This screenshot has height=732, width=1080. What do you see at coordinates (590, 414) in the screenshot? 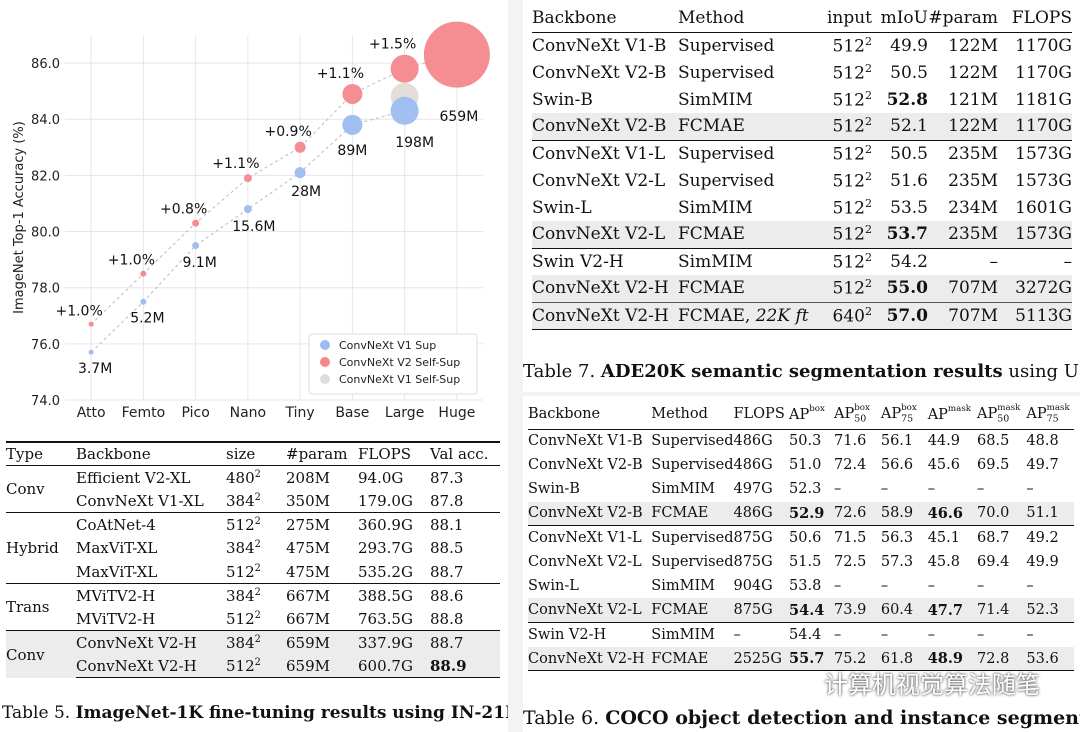
I see `t6-header-backbone: Backbone` at bounding box center [590, 414].